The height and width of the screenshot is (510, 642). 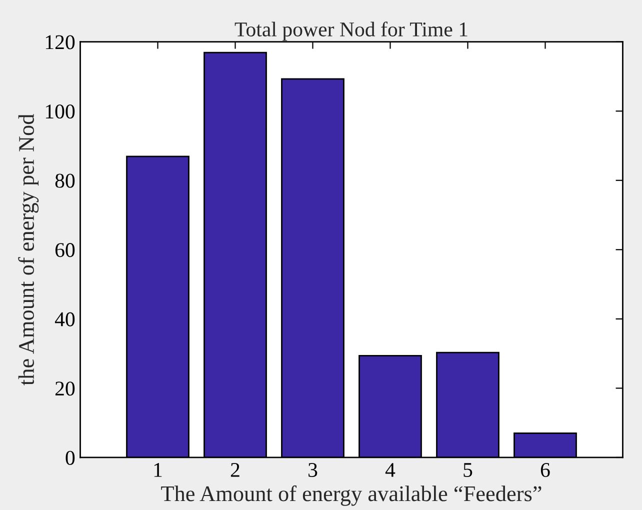 What do you see at coordinates (235, 469) in the screenshot?
I see `x-tick-label: 2` at bounding box center [235, 469].